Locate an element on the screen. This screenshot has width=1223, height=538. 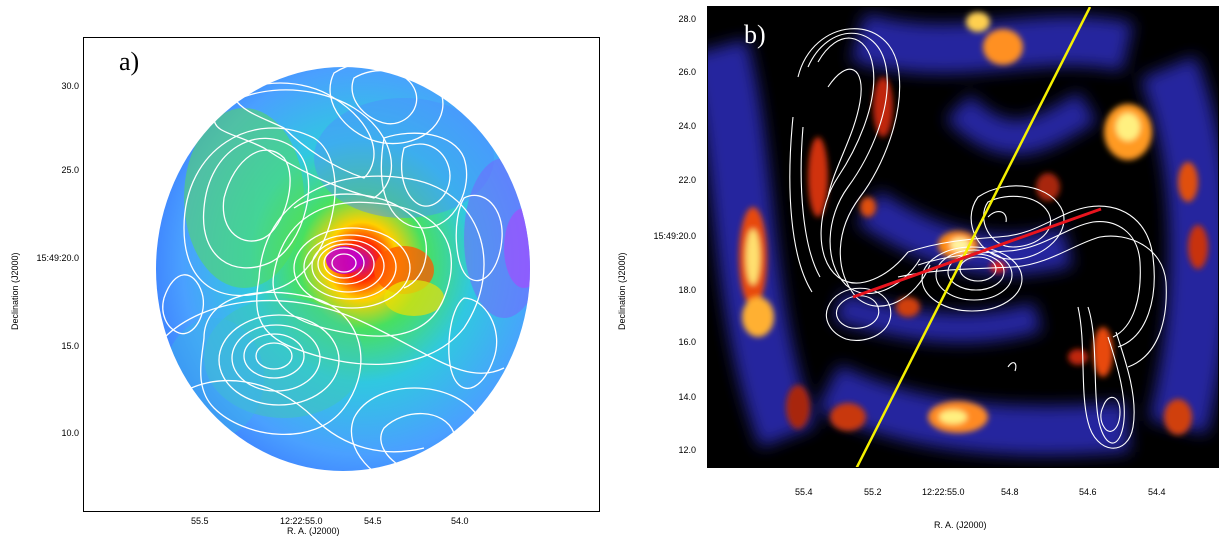
ytick-b: 24.0 is located at coordinates (687, 126).